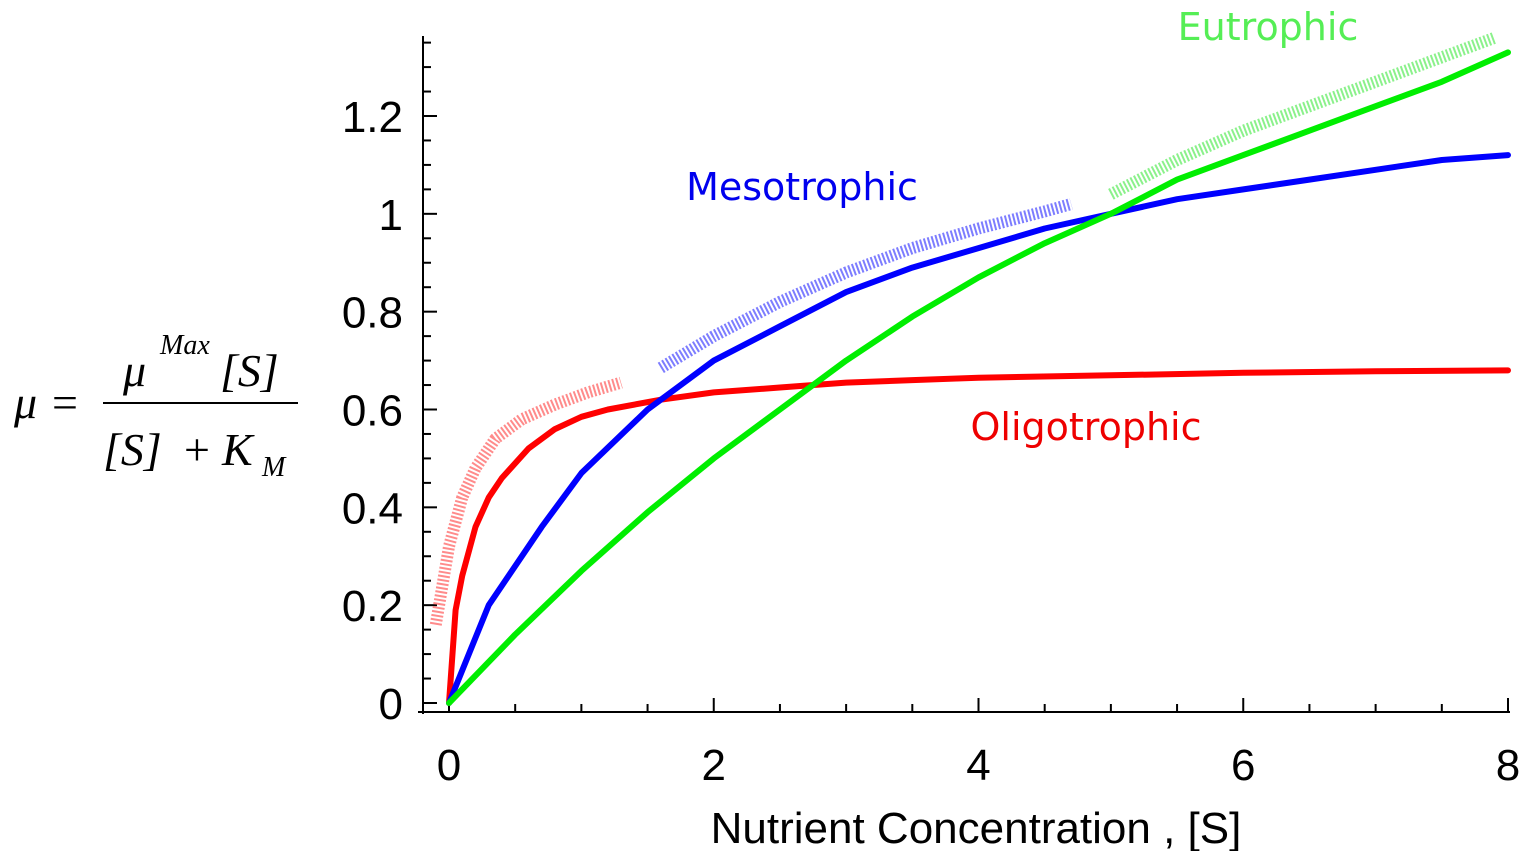  I want to click on y-tick-label: 0.6, so click(372, 411).